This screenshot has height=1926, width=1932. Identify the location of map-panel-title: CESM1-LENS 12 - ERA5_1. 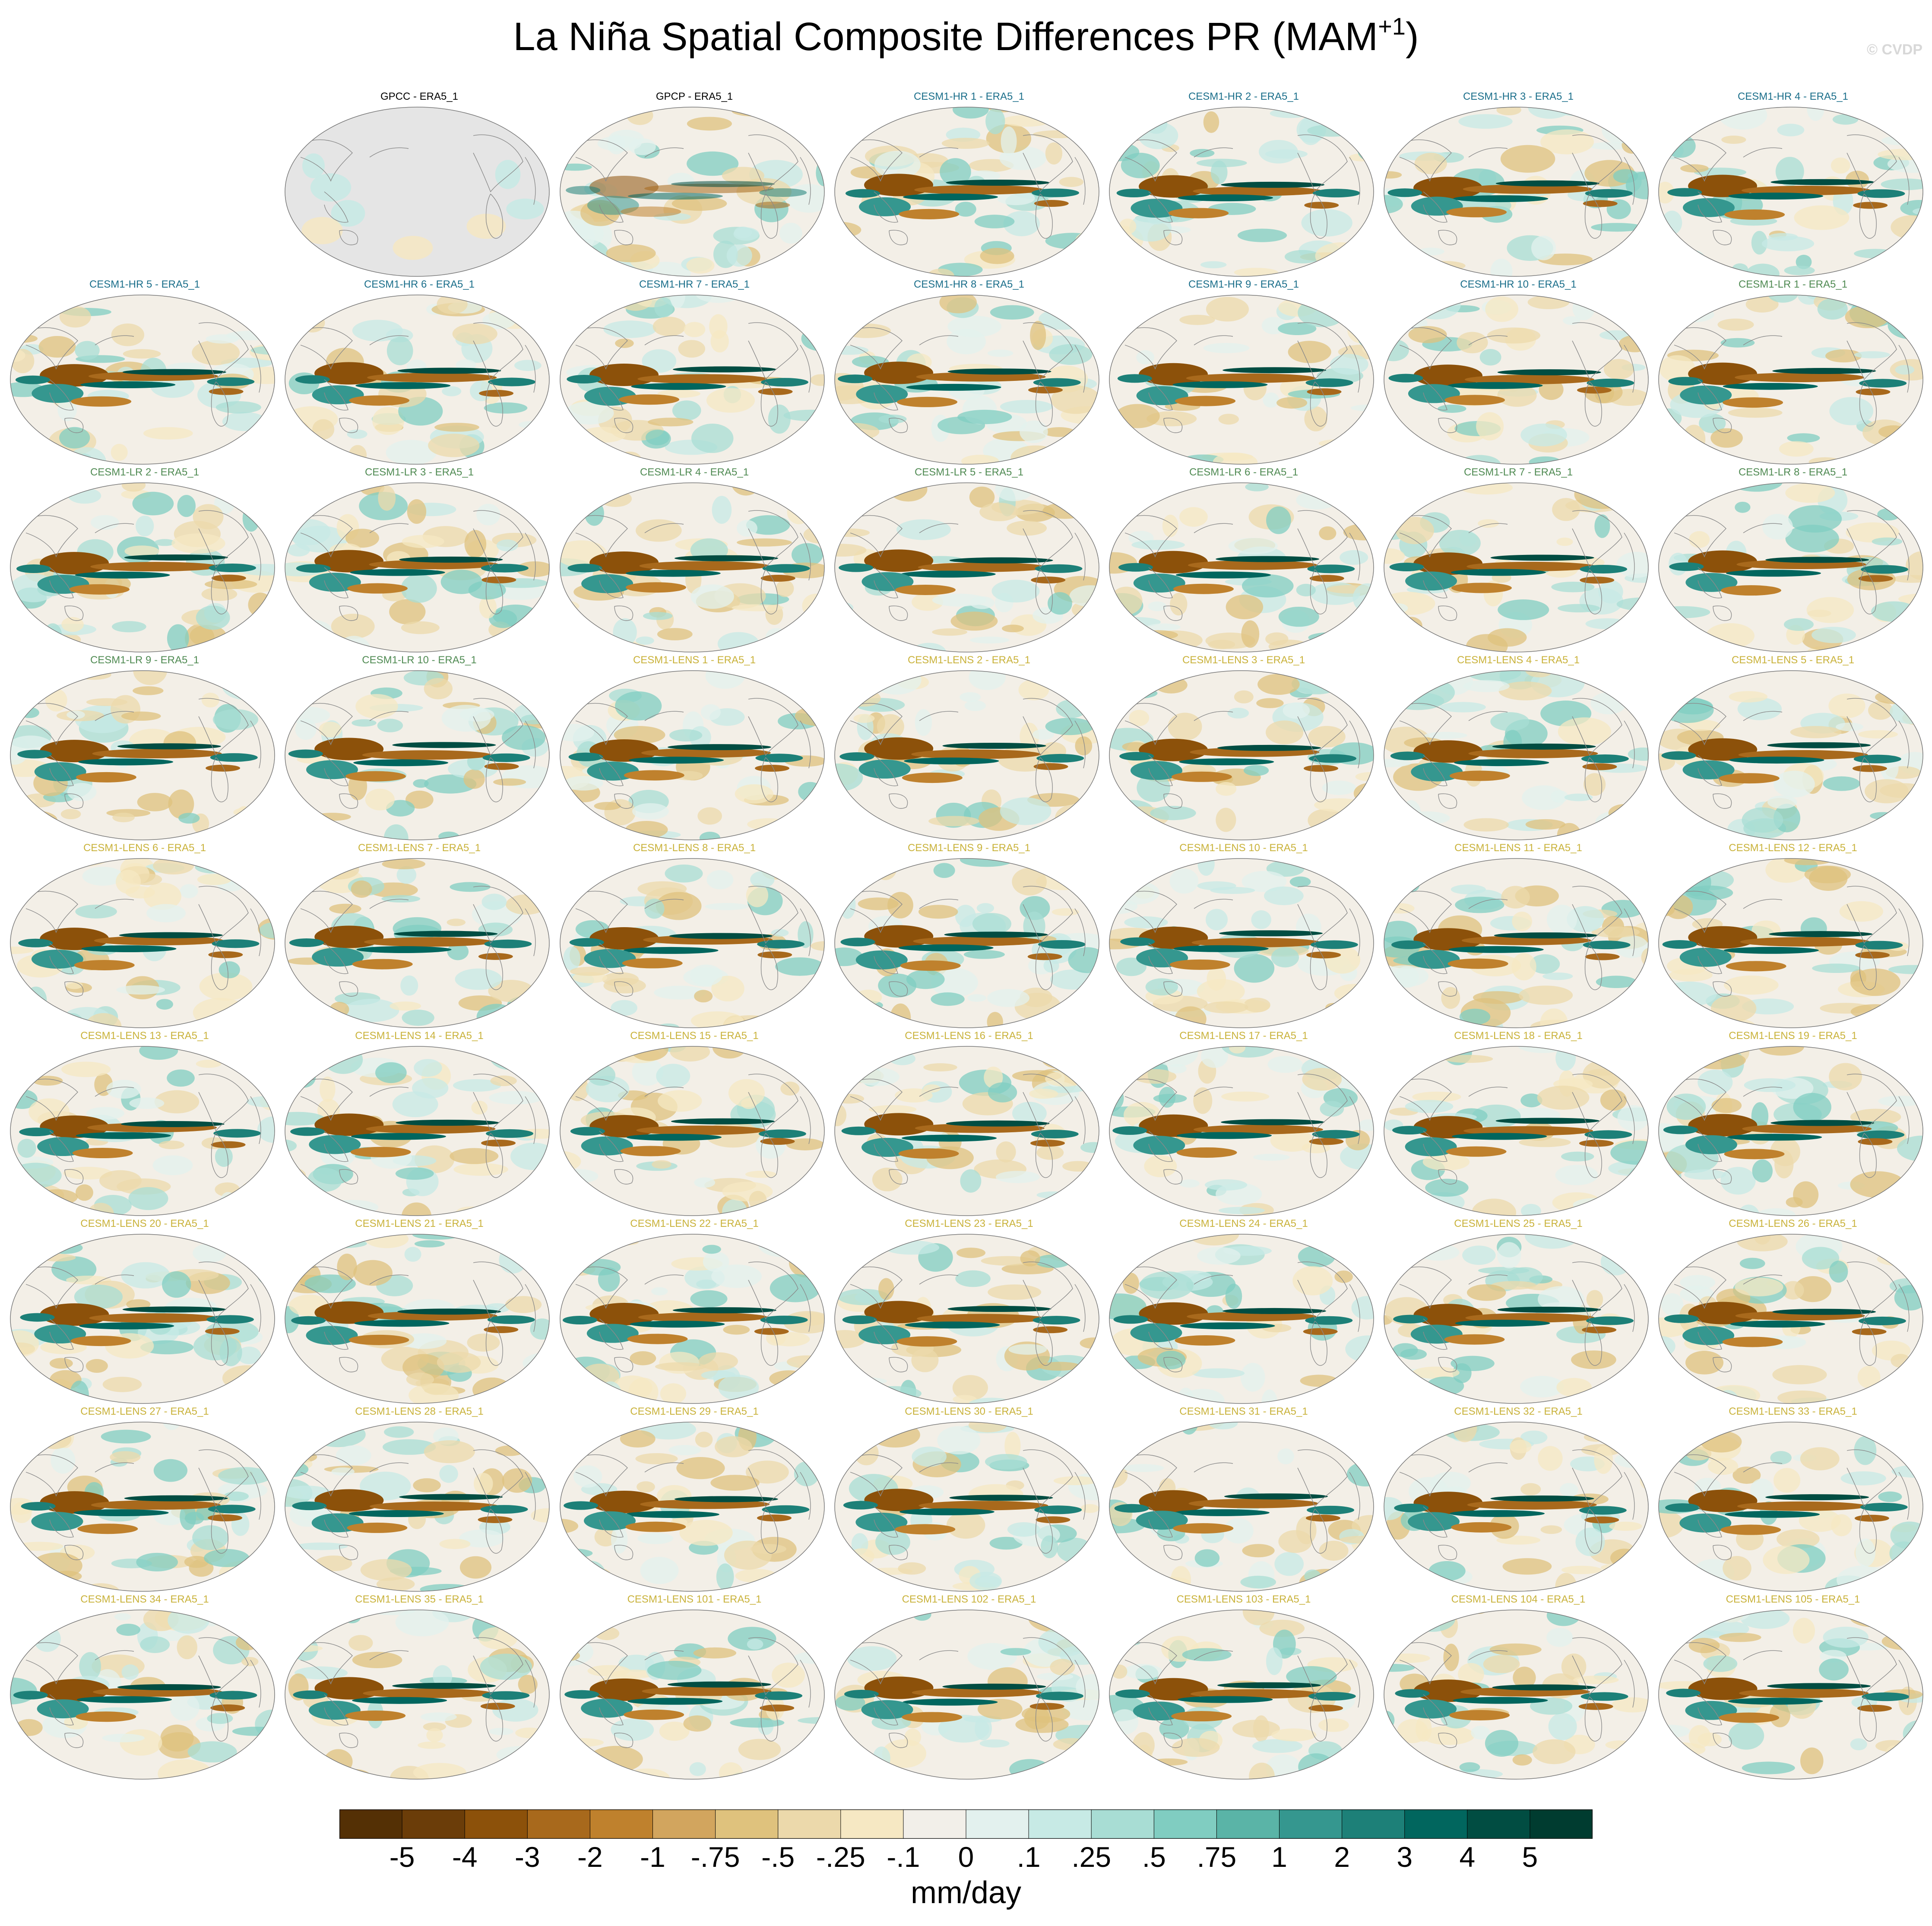
(1793, 848).